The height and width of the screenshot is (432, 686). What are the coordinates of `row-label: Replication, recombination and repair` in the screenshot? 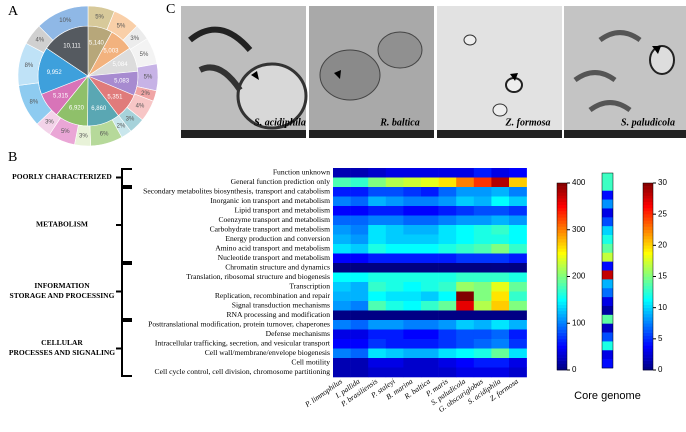 It's located at (273, 295).